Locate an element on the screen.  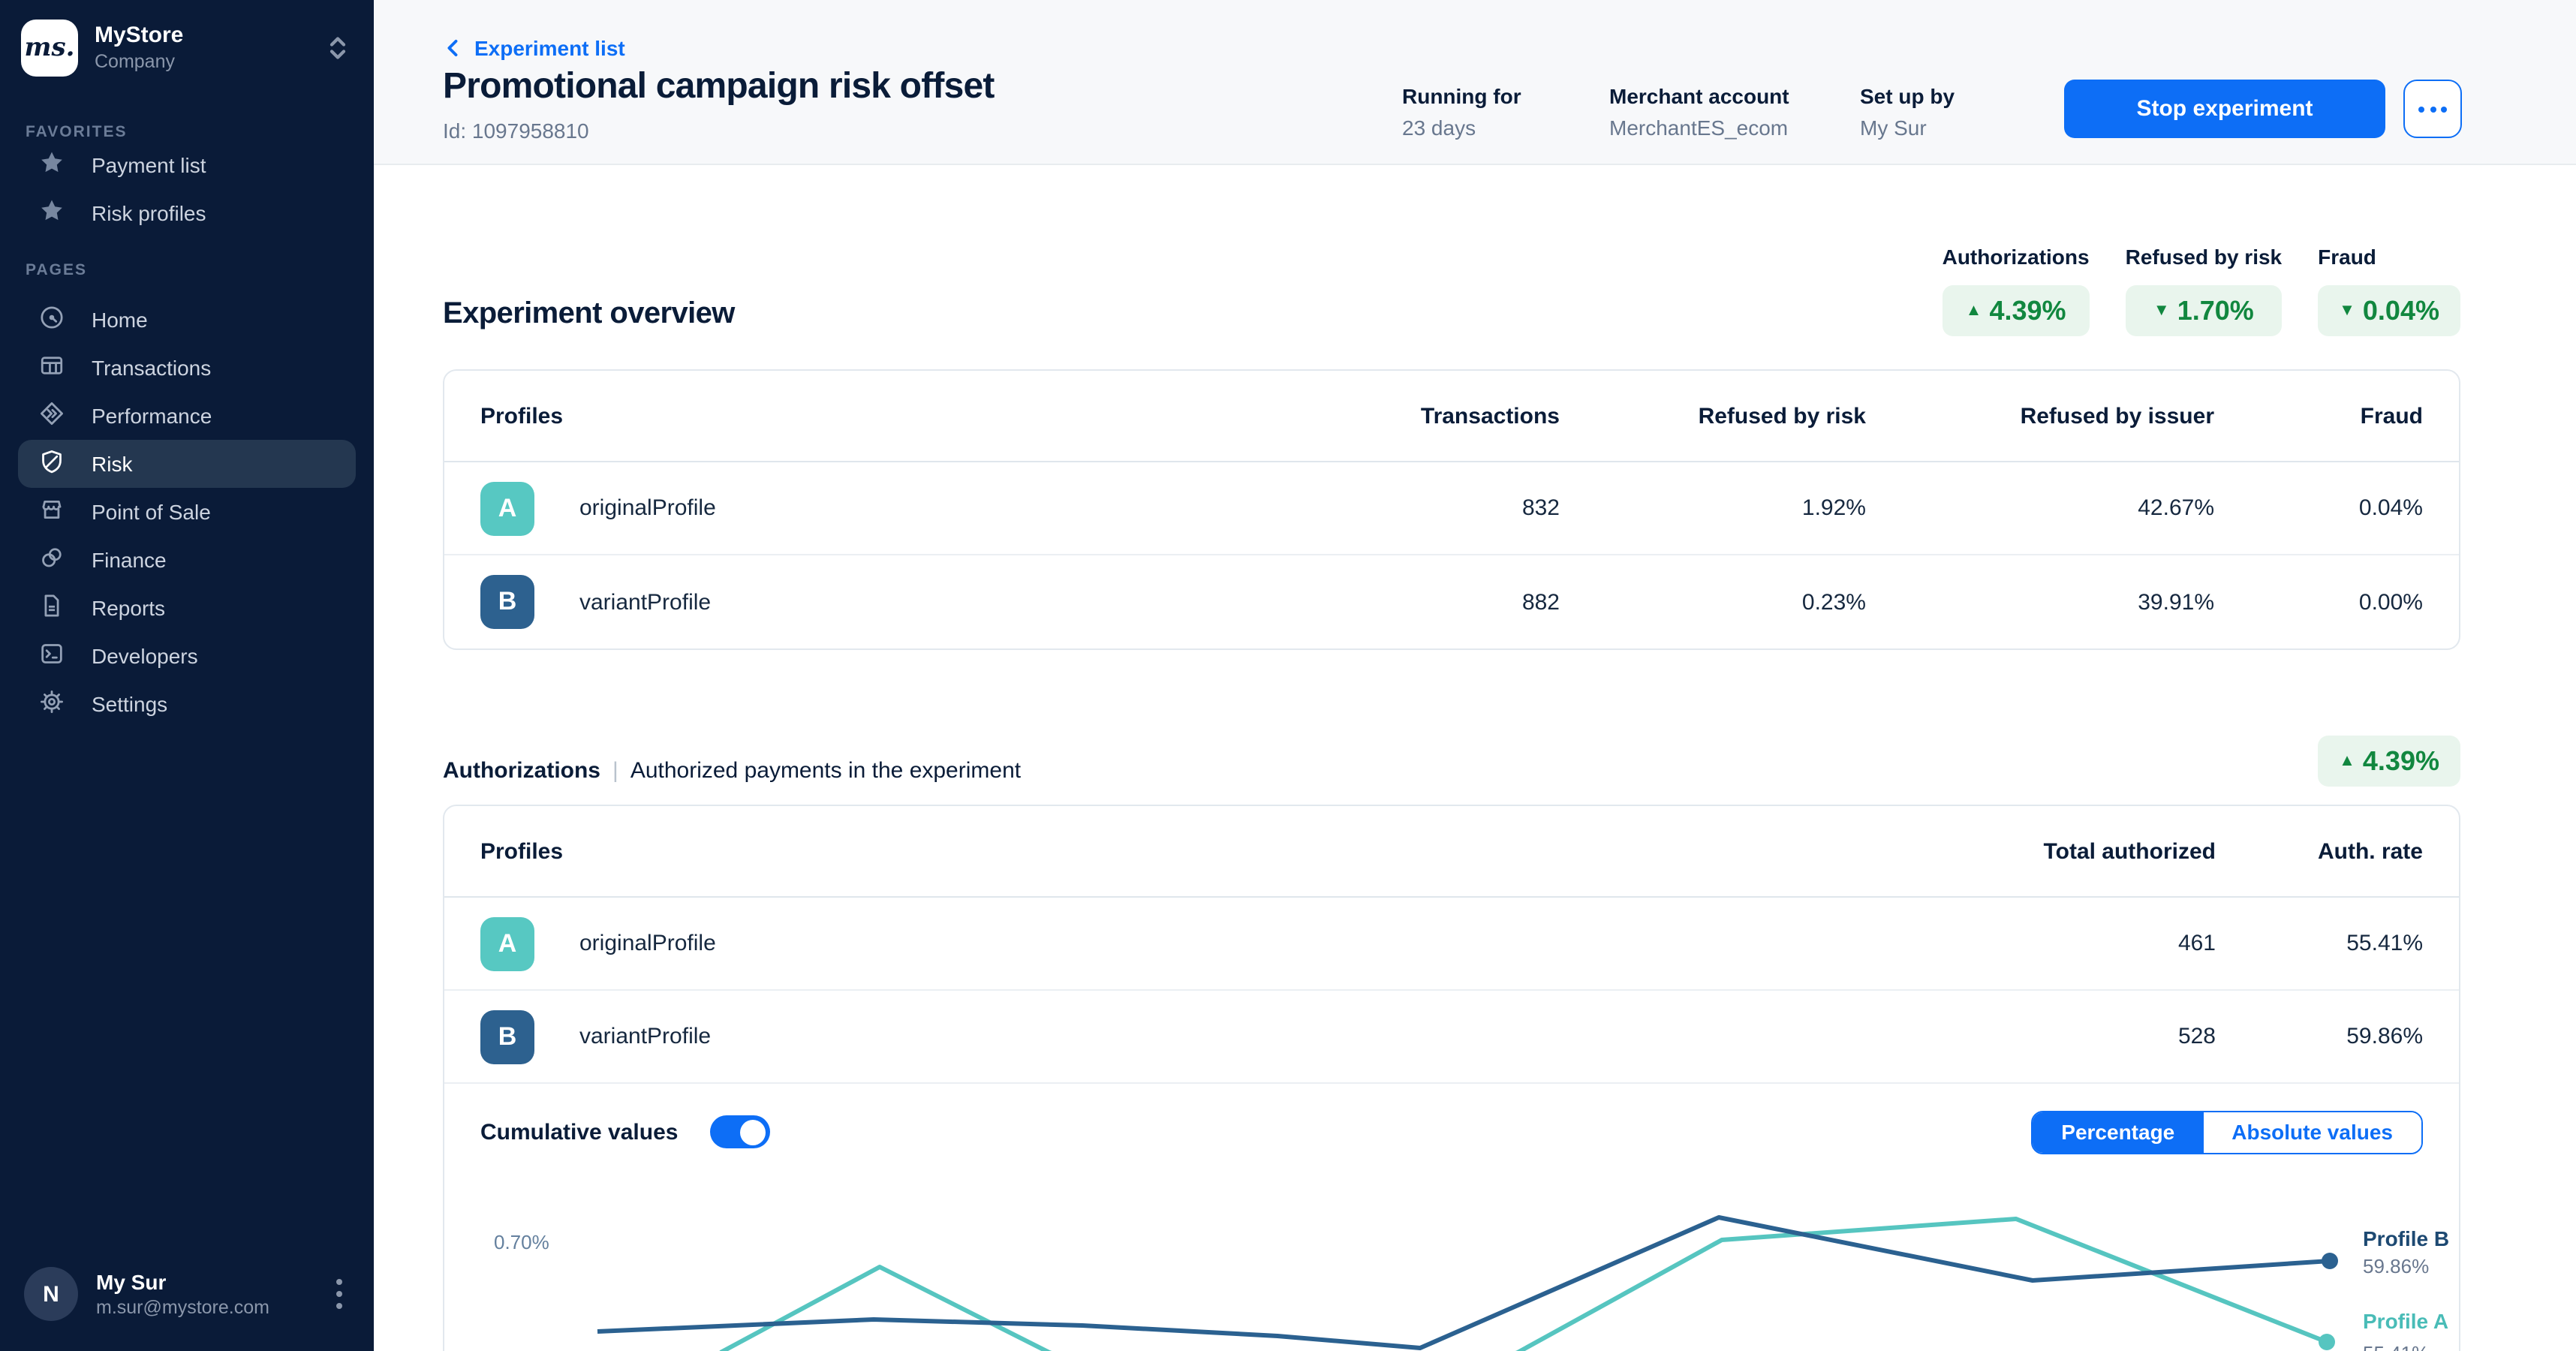
stat-value: 1.70% is located at coordinates (2215, 310).